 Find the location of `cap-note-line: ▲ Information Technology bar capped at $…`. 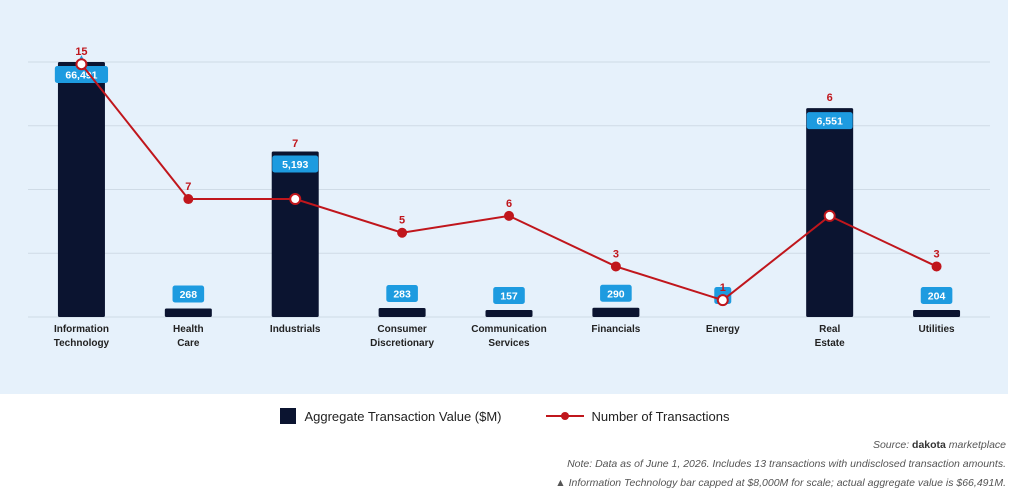

cap-note-line: ▲ Information Technology bar capped at $… is located at coordinates (780, 483).